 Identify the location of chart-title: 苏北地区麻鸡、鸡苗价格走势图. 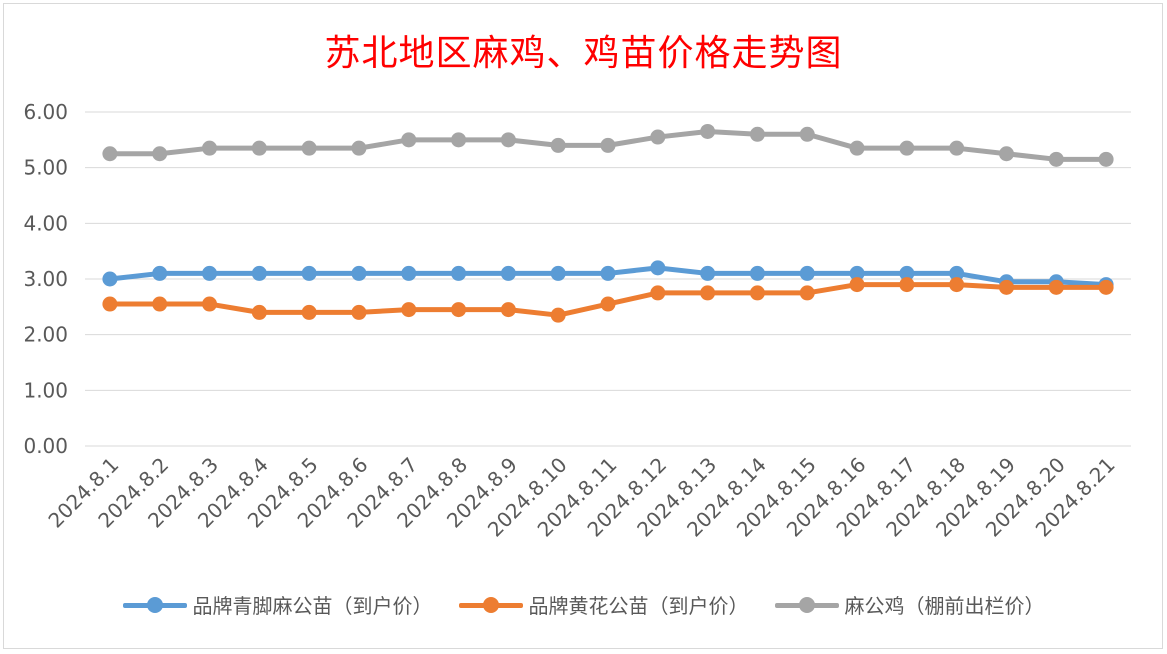
(583, 53).